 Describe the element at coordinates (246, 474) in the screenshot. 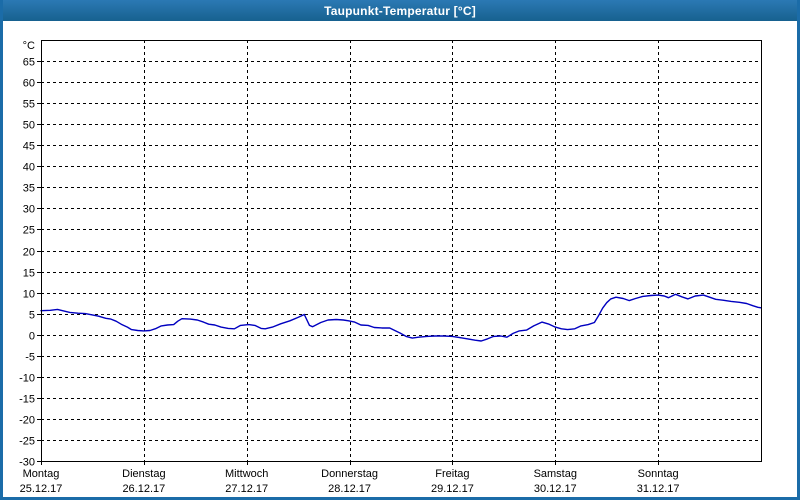

I see `x-day-name-label: Mittwoch` at that location.